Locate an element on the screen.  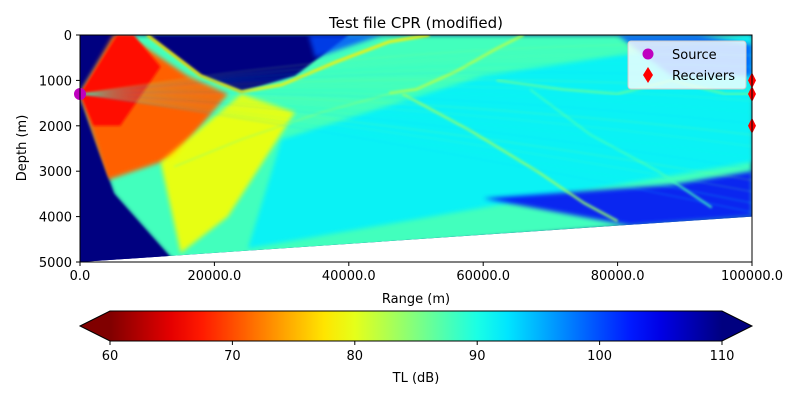
colorbar-tick-label: 80 is located at coordinates (355, 356).